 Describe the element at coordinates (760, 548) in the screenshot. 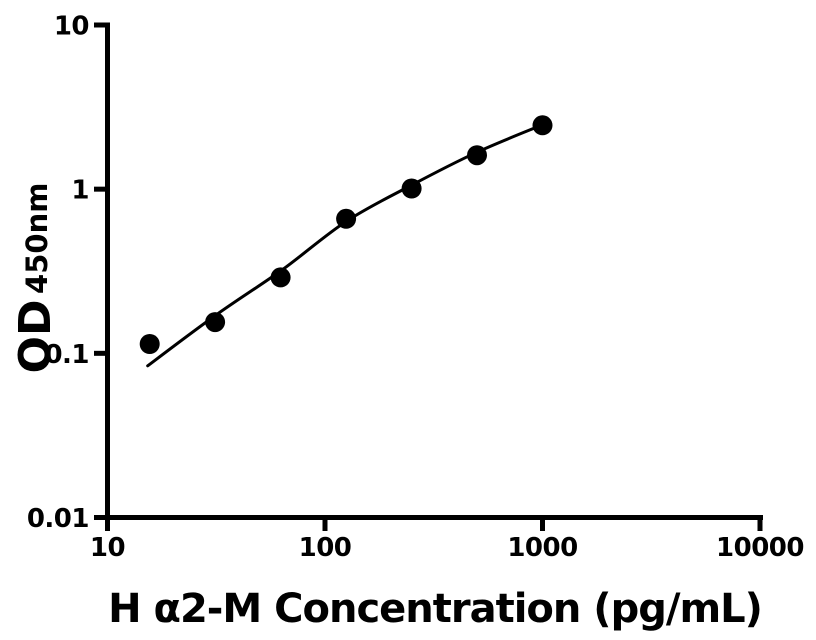

I see `x-tick-label: 10000` at that location.